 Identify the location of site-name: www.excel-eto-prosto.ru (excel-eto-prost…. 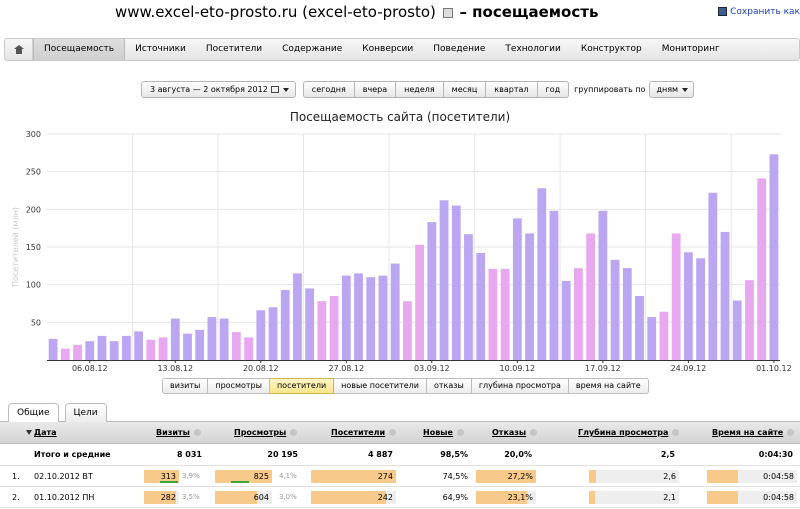
(275, 12).